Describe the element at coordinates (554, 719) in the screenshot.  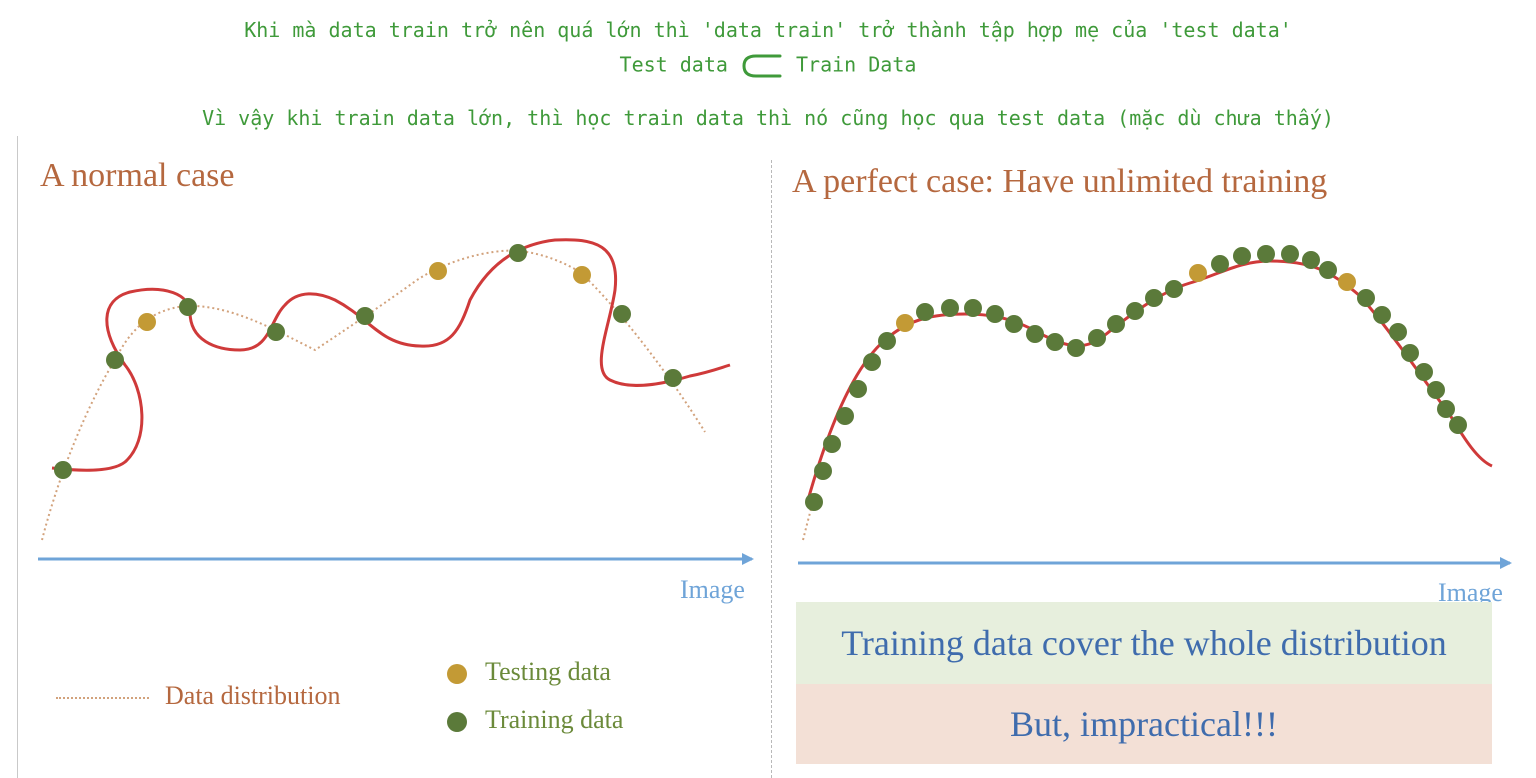
I see `legend-training-label: Training data` at that location.